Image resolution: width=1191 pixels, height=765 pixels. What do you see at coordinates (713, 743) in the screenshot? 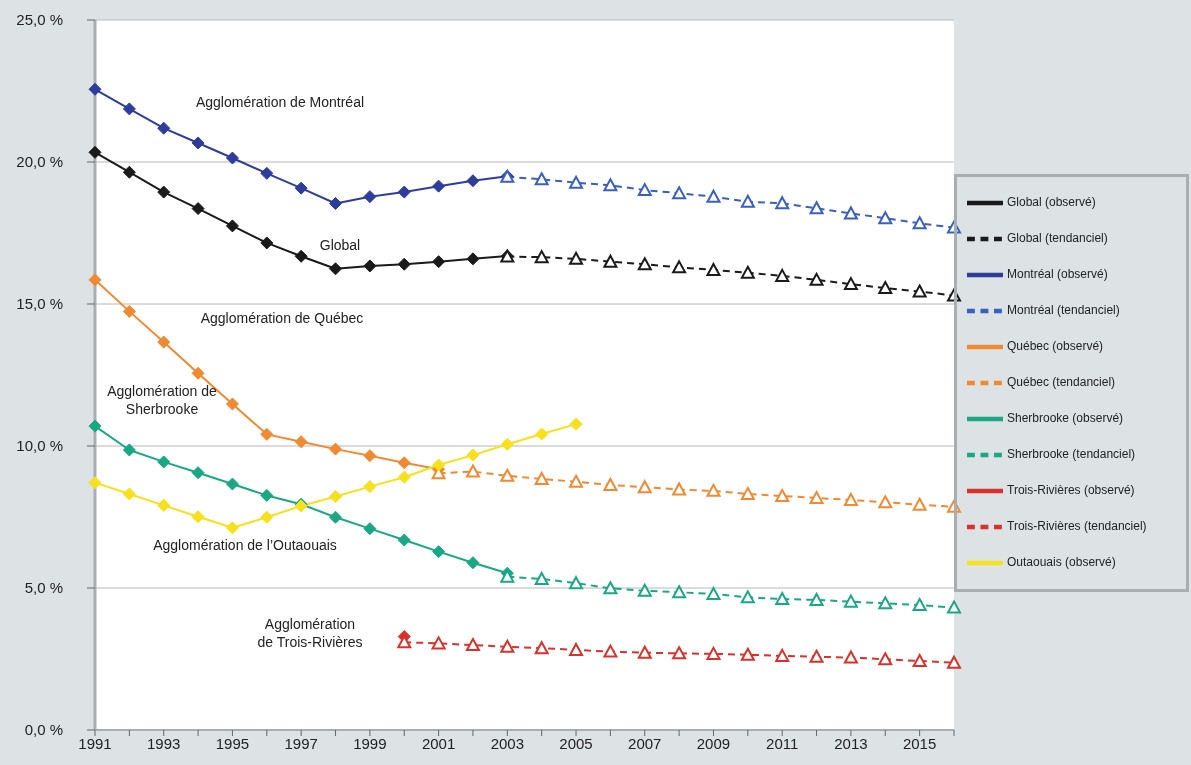
I see `x-tick-label: 2009` at bounding box center [713, 743].